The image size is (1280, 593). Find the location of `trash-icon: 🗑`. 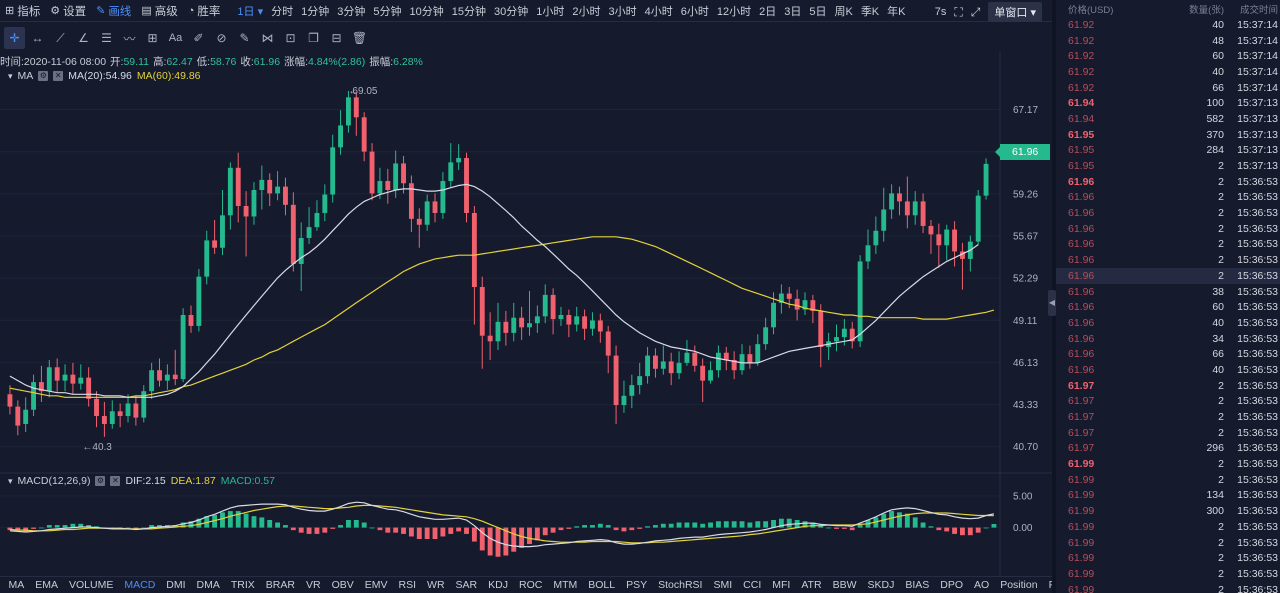

trash-icon: 🗑 is located at coordinates (359, 38).